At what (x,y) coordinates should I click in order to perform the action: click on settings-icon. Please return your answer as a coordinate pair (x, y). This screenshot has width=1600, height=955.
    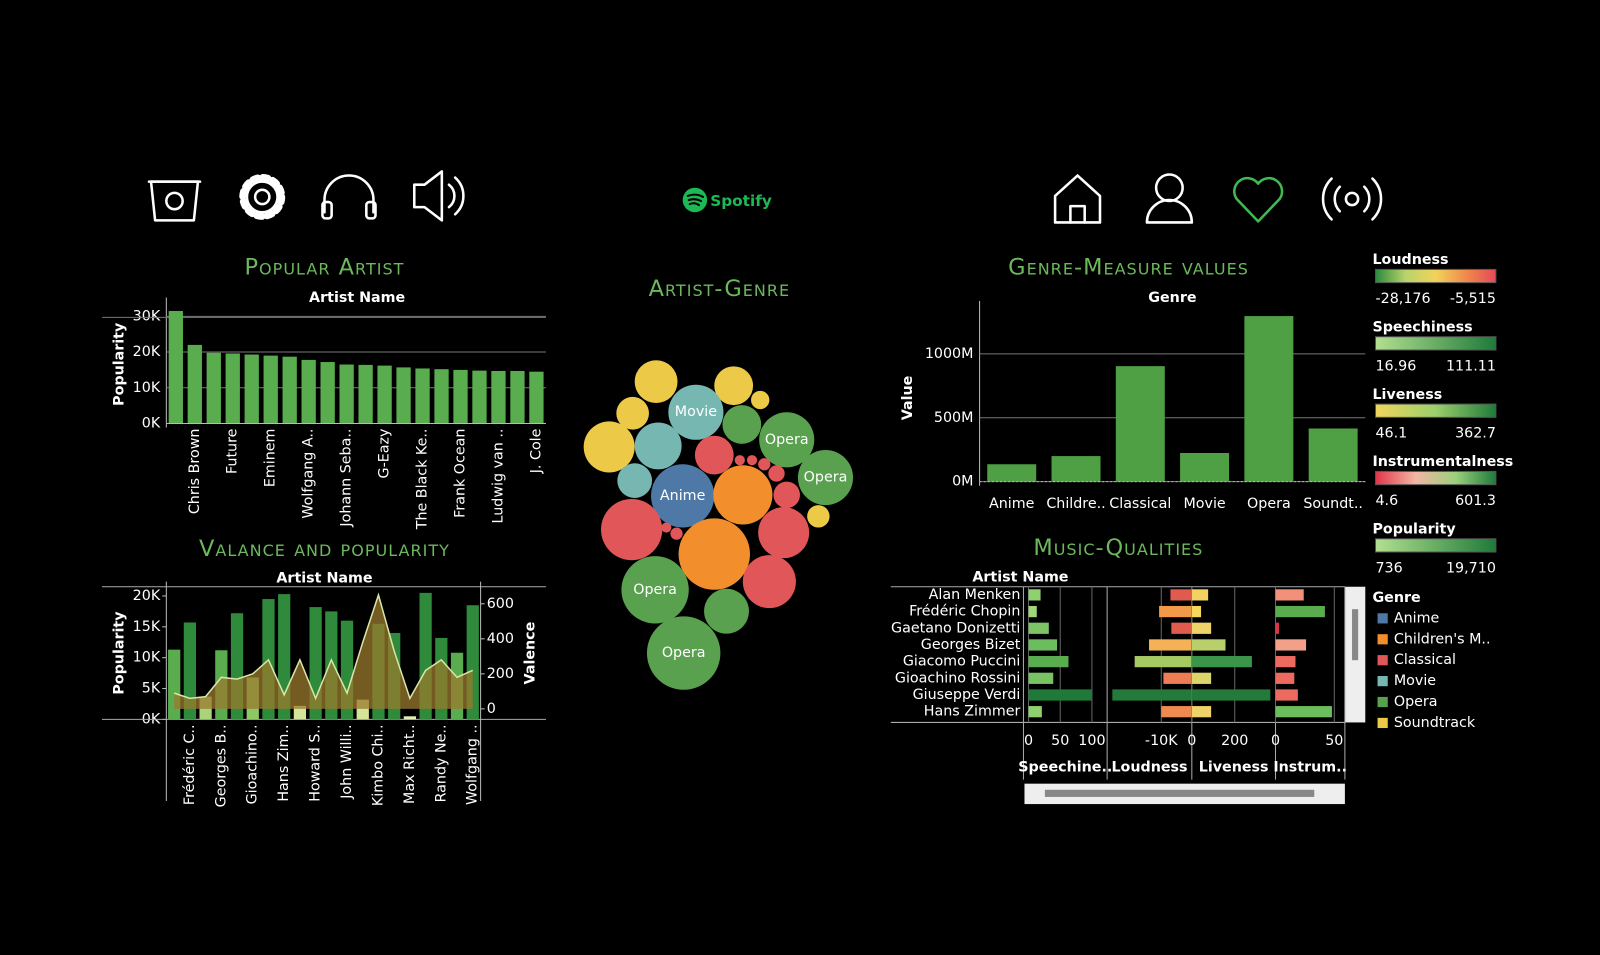
    Looking at the image, I should click on (262, 196).